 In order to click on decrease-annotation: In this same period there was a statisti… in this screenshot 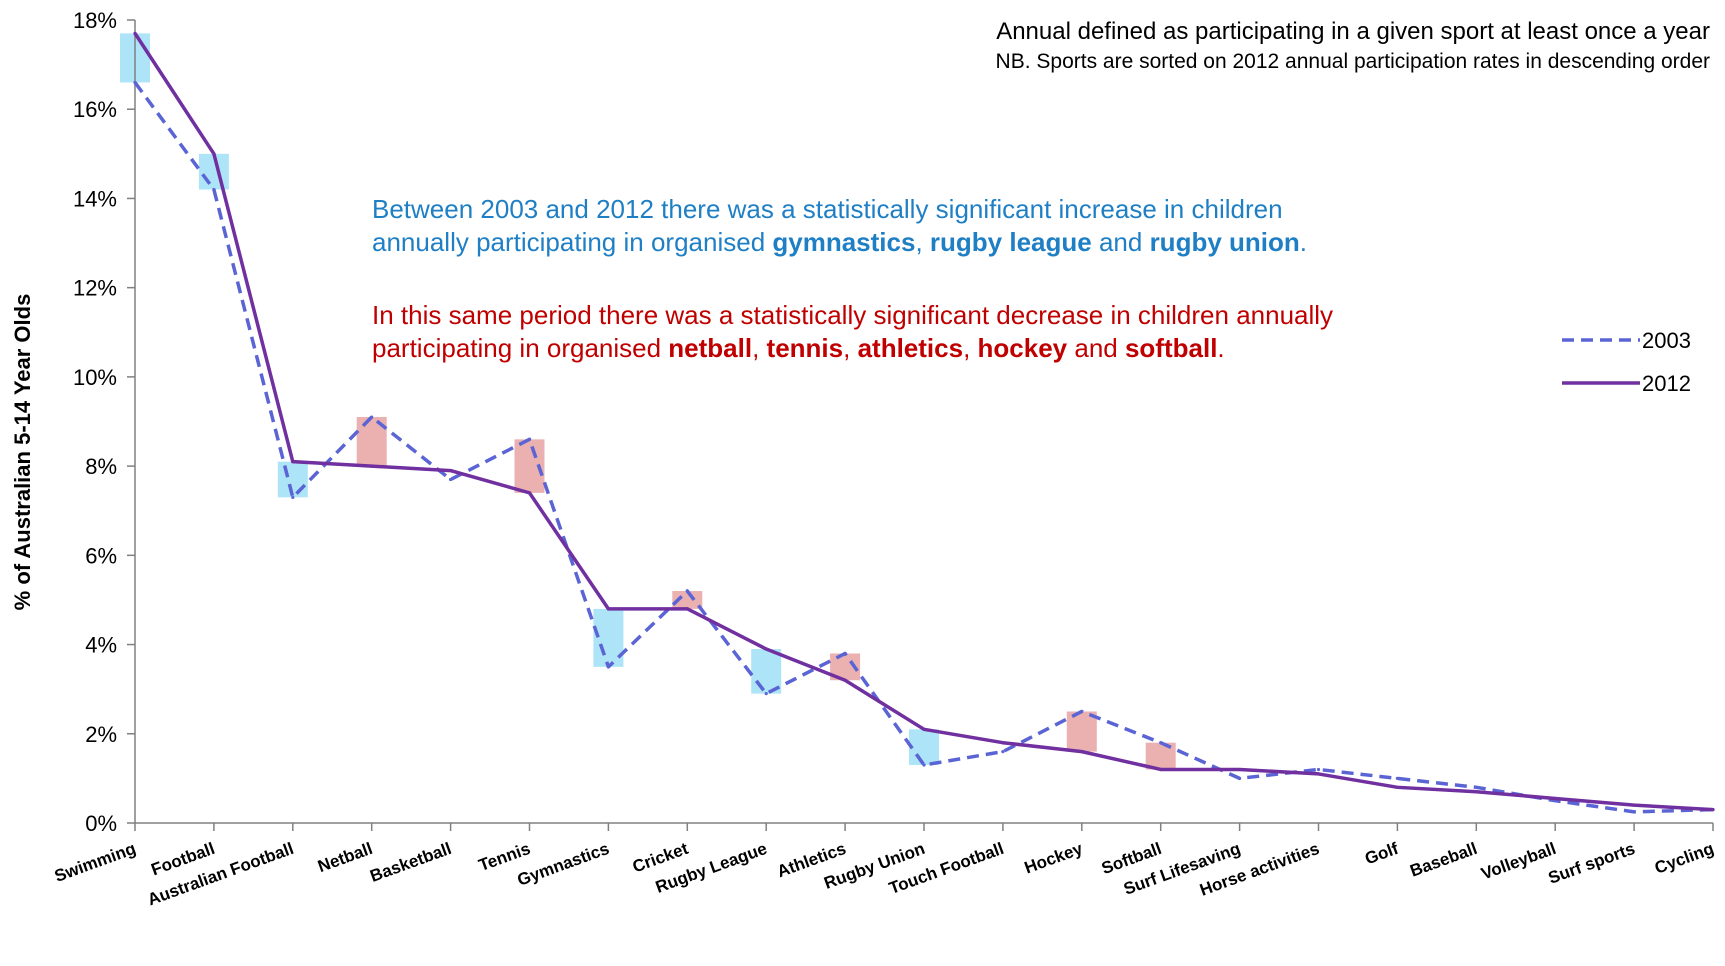, I will do `click(852, 332)`.